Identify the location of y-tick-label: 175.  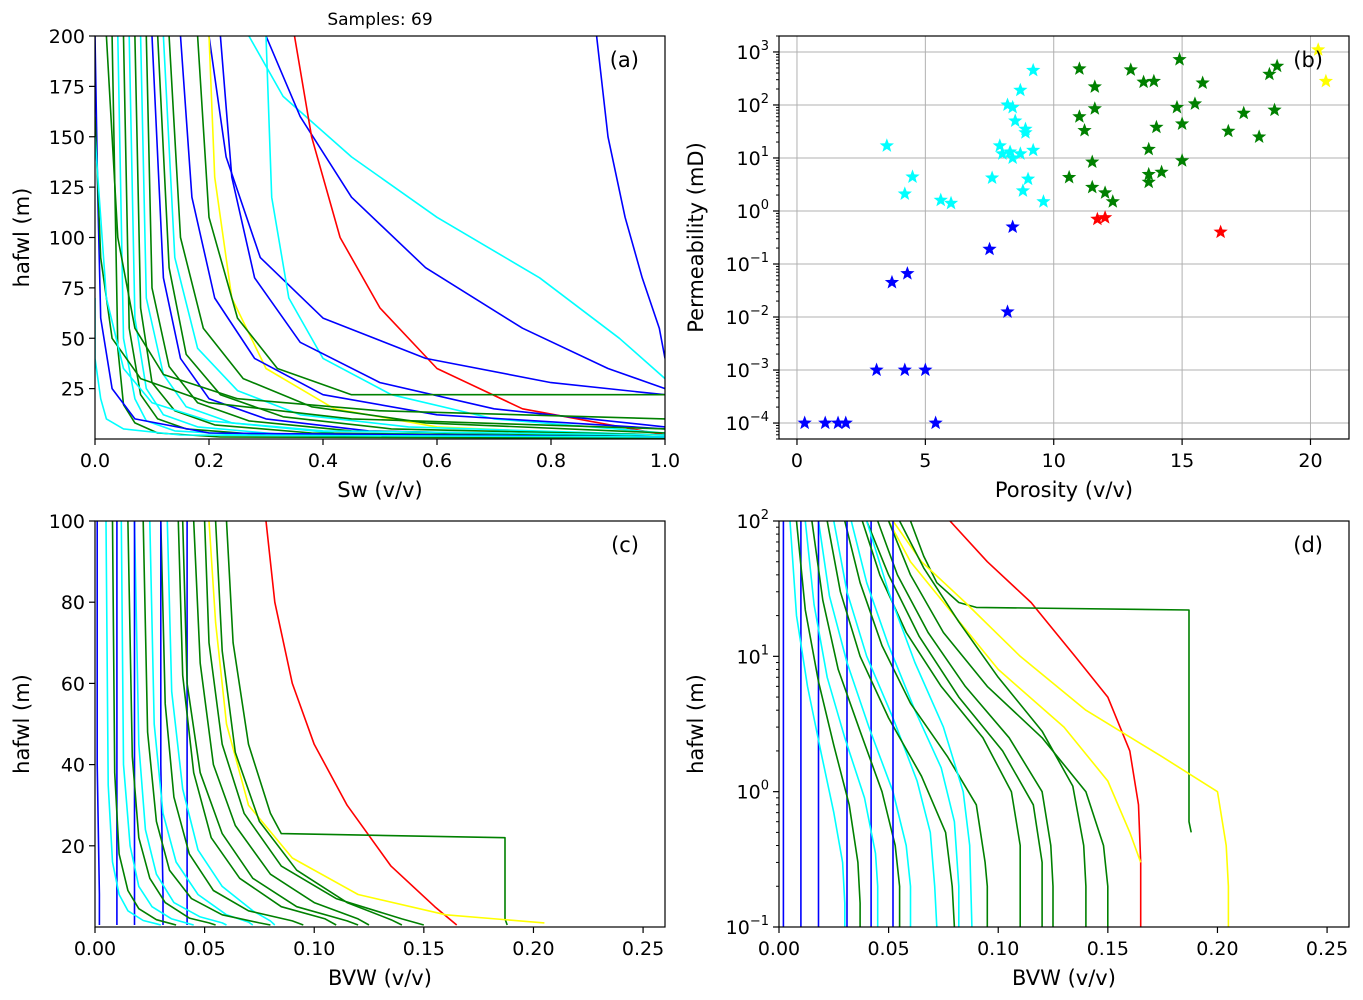
(67, 87).